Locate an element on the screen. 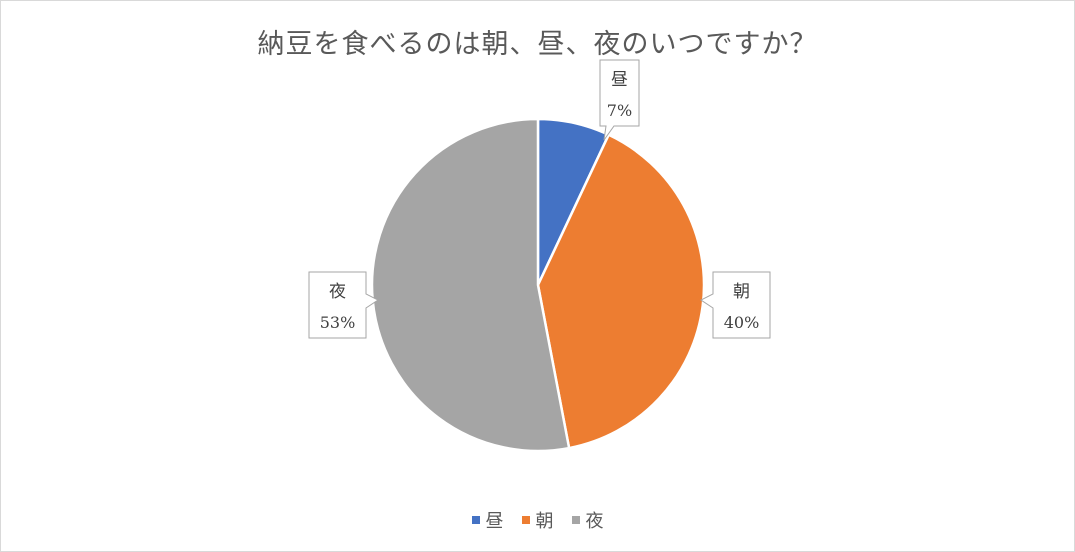 This screenshot has height=552, width=1075. pie-slice-asa is located at coordinates (621, 291).